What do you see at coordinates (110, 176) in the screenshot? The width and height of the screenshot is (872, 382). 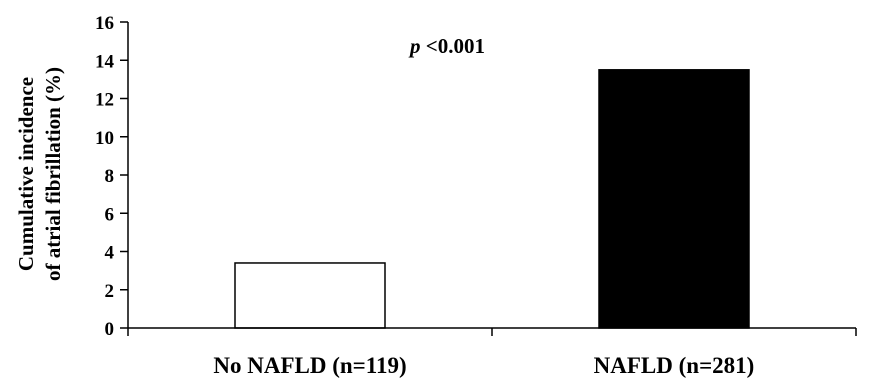 I see `y-tick-label: 8` at bounding box center [110, 176].